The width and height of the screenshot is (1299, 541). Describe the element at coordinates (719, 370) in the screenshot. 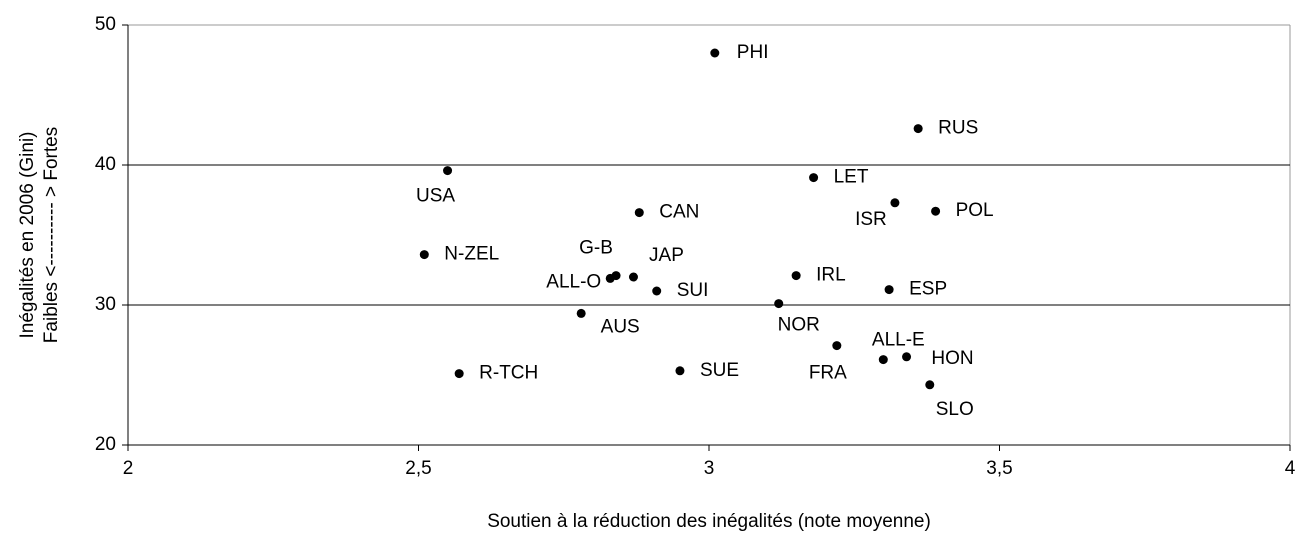

I see `point-label: SUE` at that location.